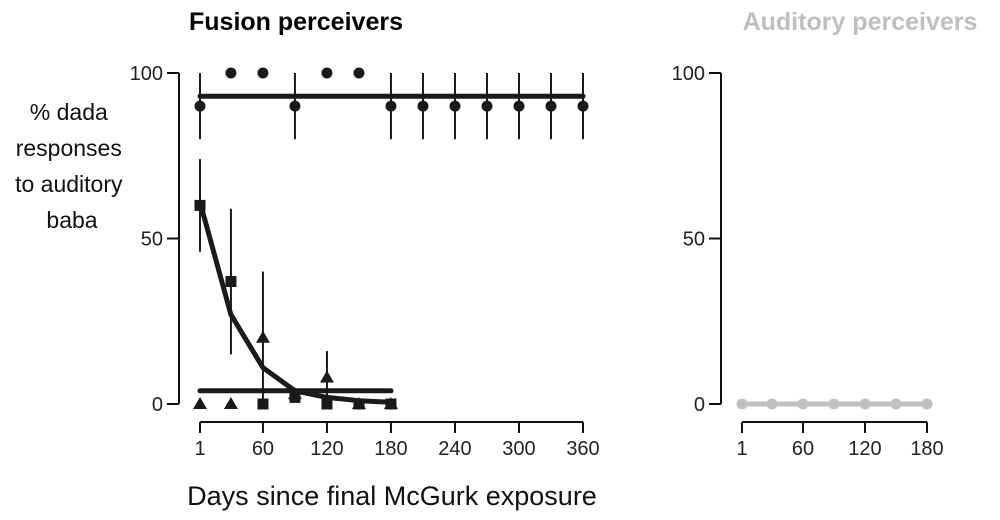 Image resolution: width=1000 pixels, height=520 pixels. What do you see at coordinates (71, 220) in the screenshot?
I see `y-axis-label-line: baba` at bounding box center [71, 220].